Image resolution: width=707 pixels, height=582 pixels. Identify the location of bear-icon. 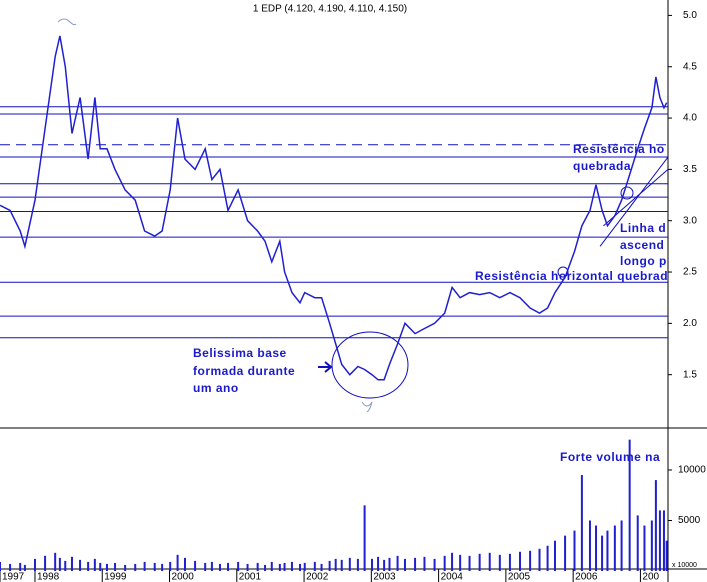
(367, 407).